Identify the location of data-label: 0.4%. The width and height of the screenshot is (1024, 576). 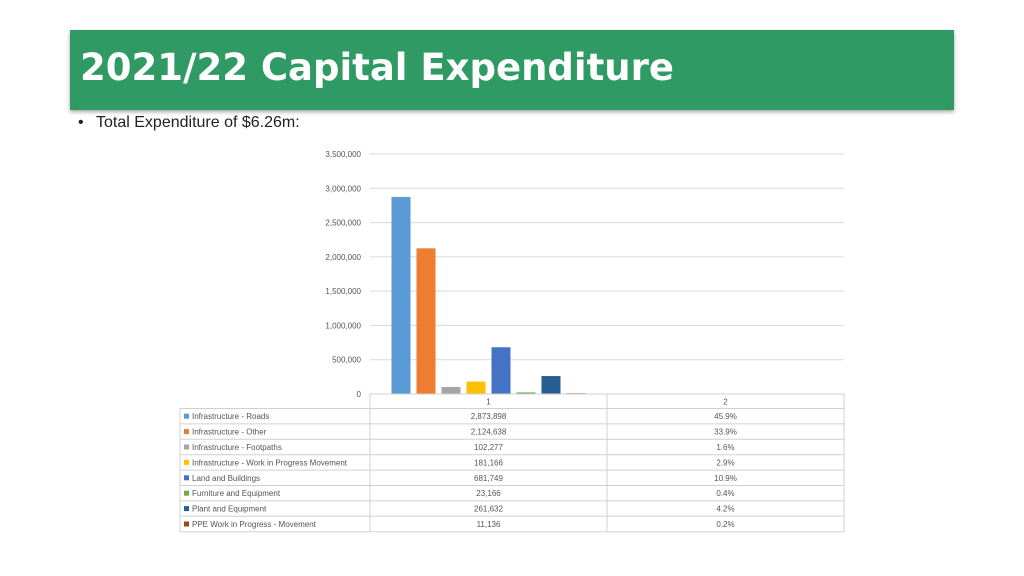
(725, 493).